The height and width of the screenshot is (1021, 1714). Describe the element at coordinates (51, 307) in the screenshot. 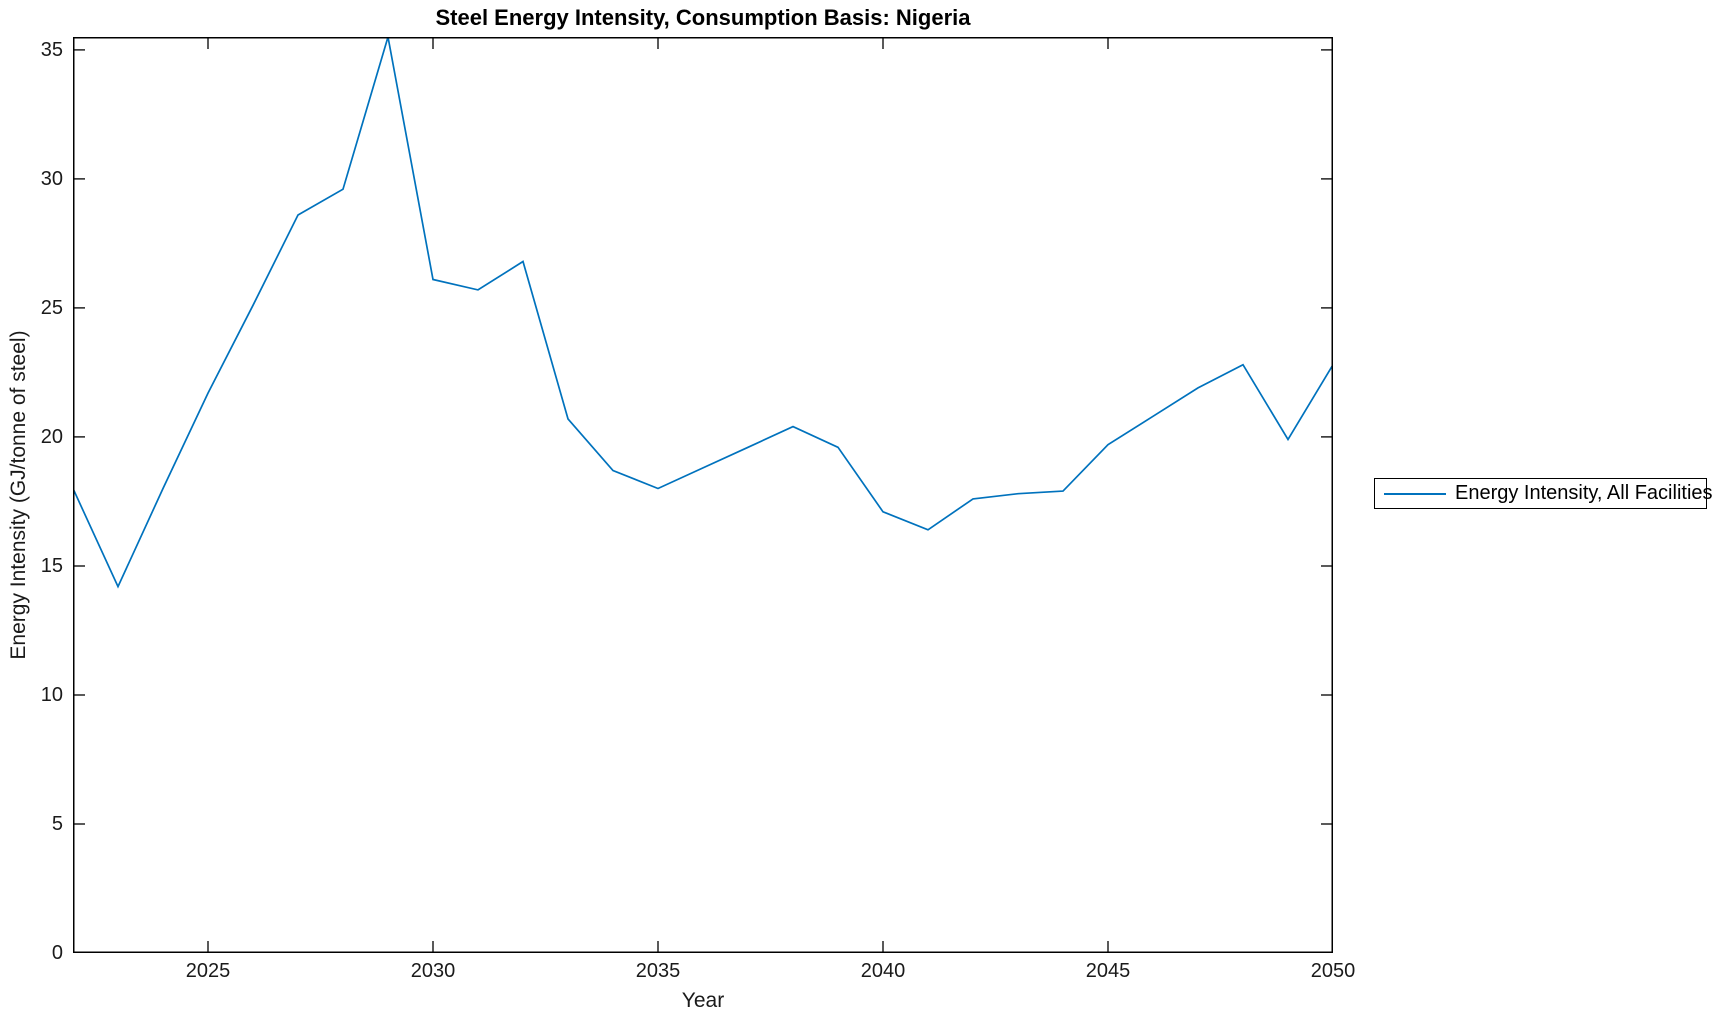

I see `y-tick-label: 25` at that location.